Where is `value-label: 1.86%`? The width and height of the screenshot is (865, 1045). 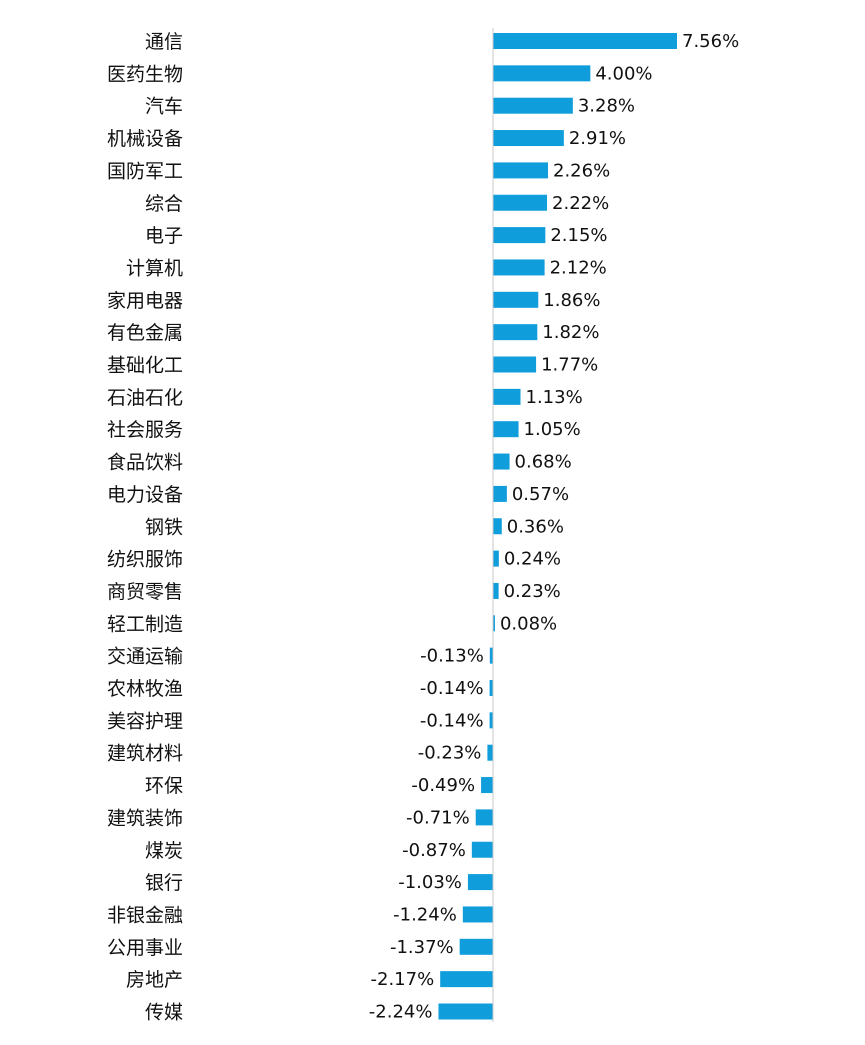 value-label: 1.86% is located at coordinates (571, 300).